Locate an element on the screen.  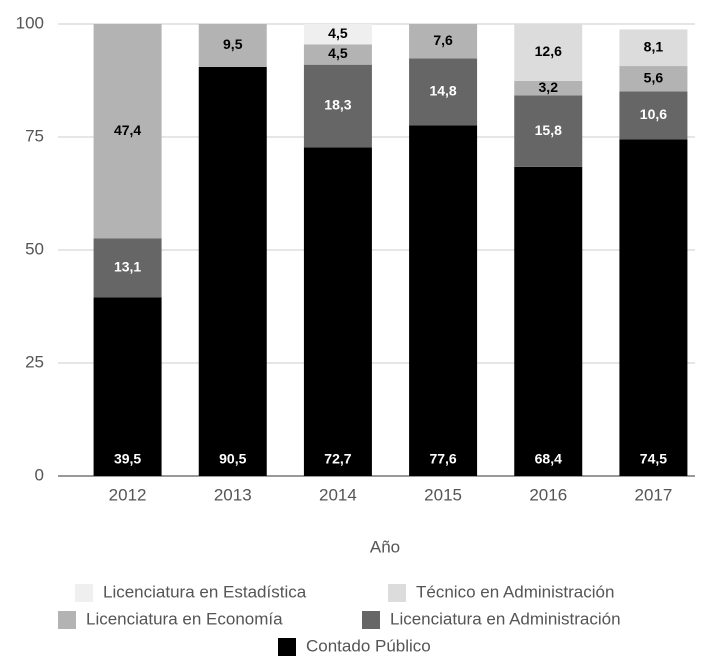
legend-label: Licenciatura en Administración is located at coordinates (505, 618).